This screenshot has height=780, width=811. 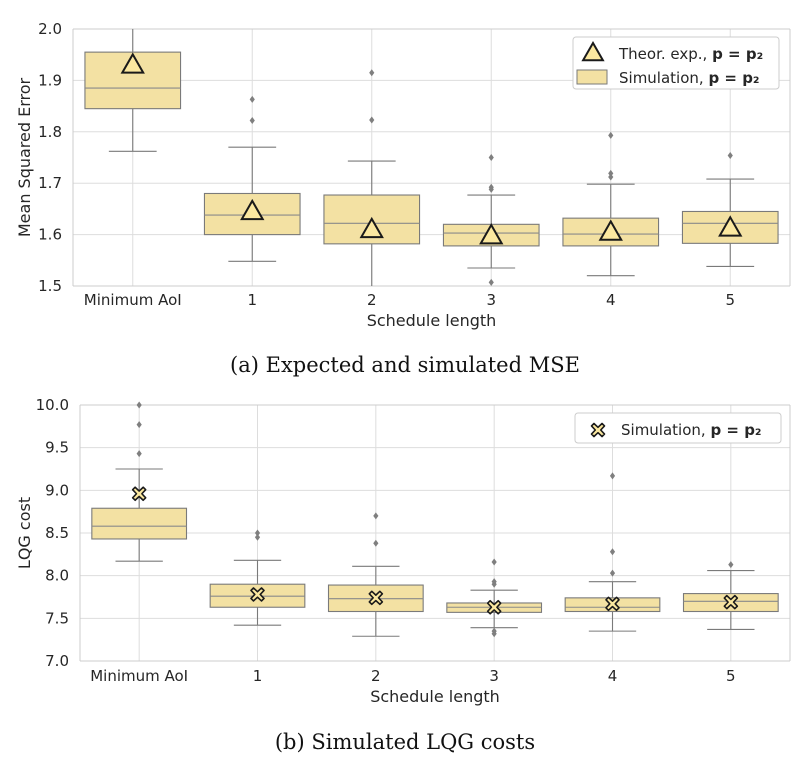 What do you see at coordinates (57, 533) in the screenshot?
I see `y-tick-label: 8.5` at bounding box center [57, 533].